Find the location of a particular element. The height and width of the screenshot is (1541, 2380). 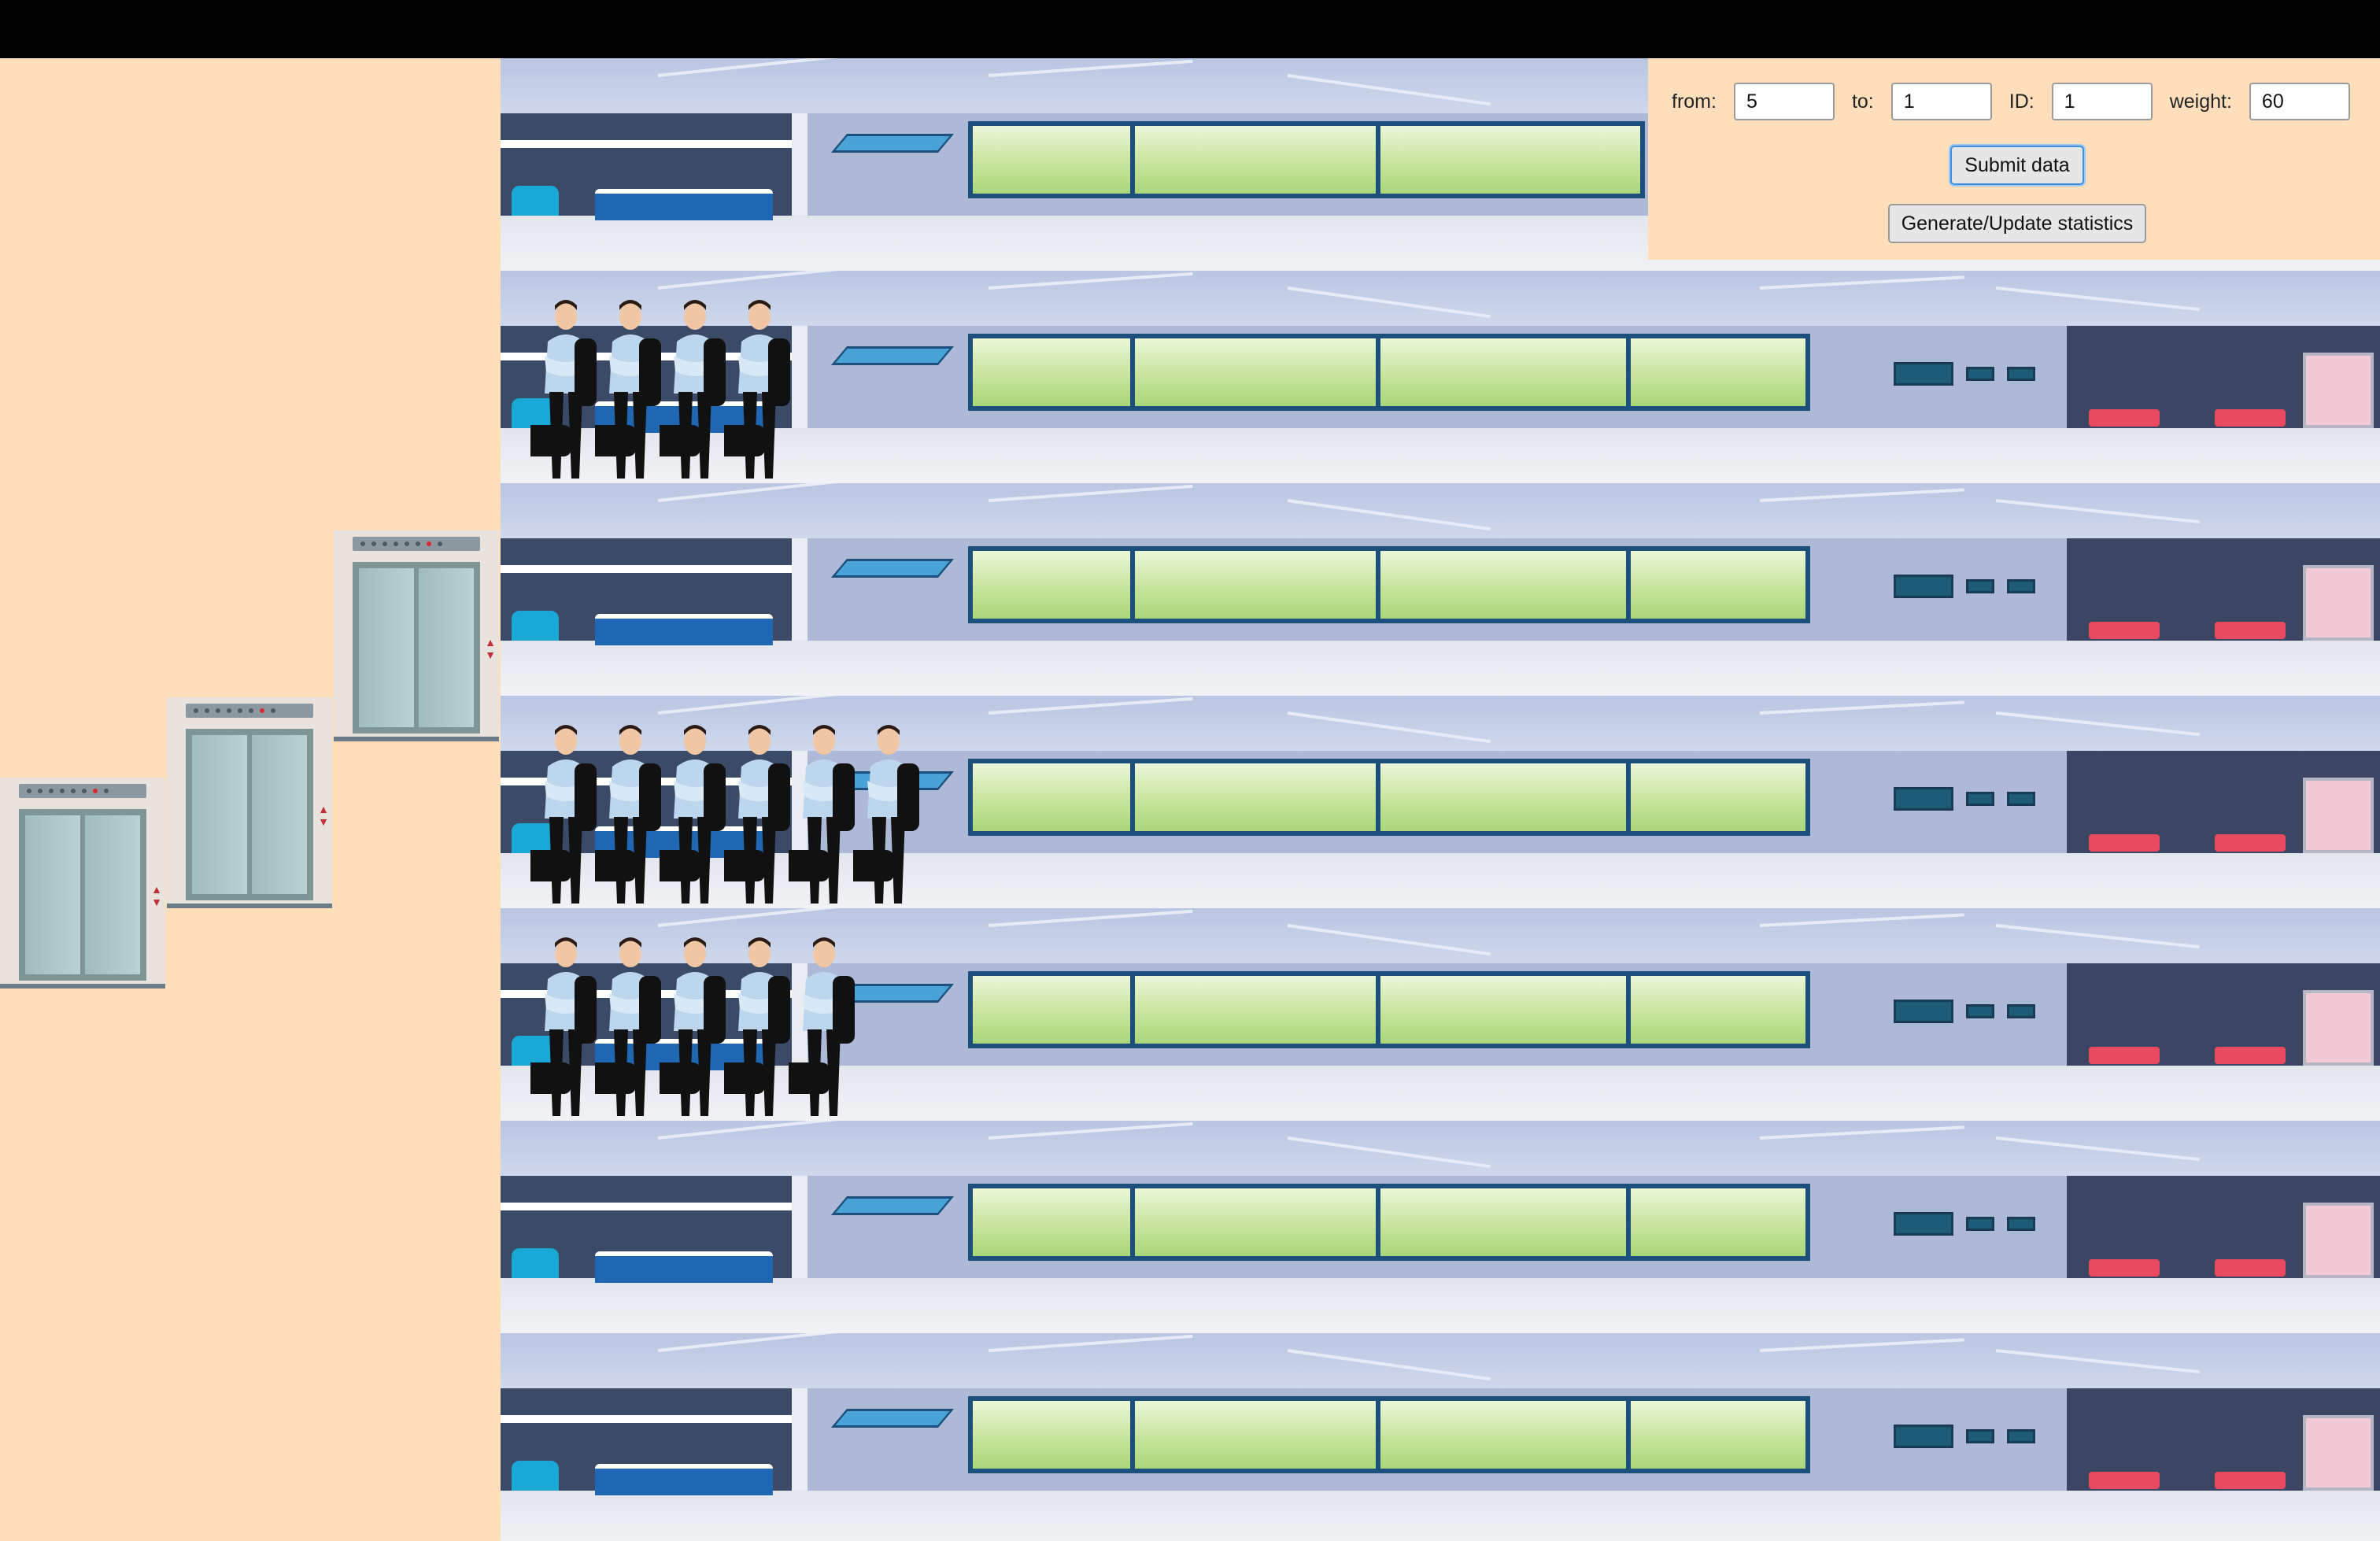

up-down-arrows-icon: ▲ ▼ is located at coordinates (323, 815).